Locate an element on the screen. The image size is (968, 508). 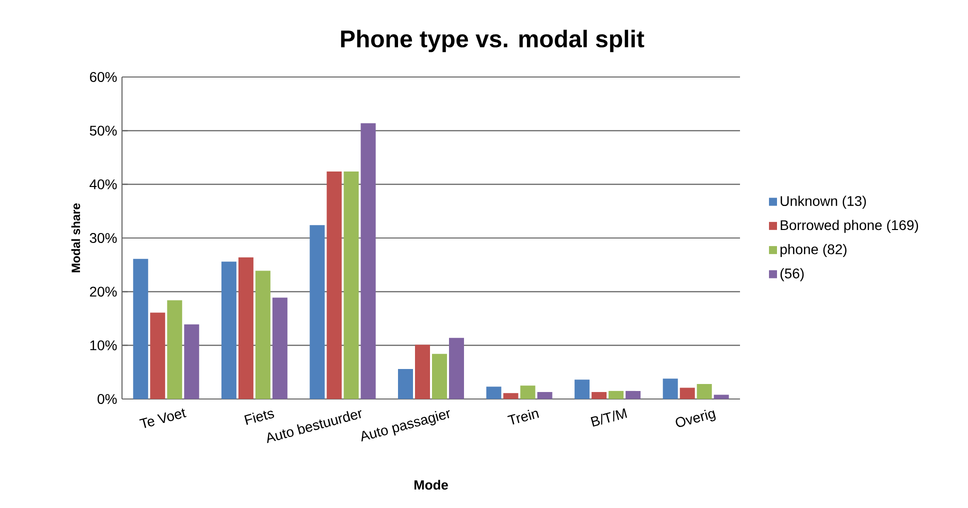
x-tick-label: Overig is located at coordinates (696, 418).